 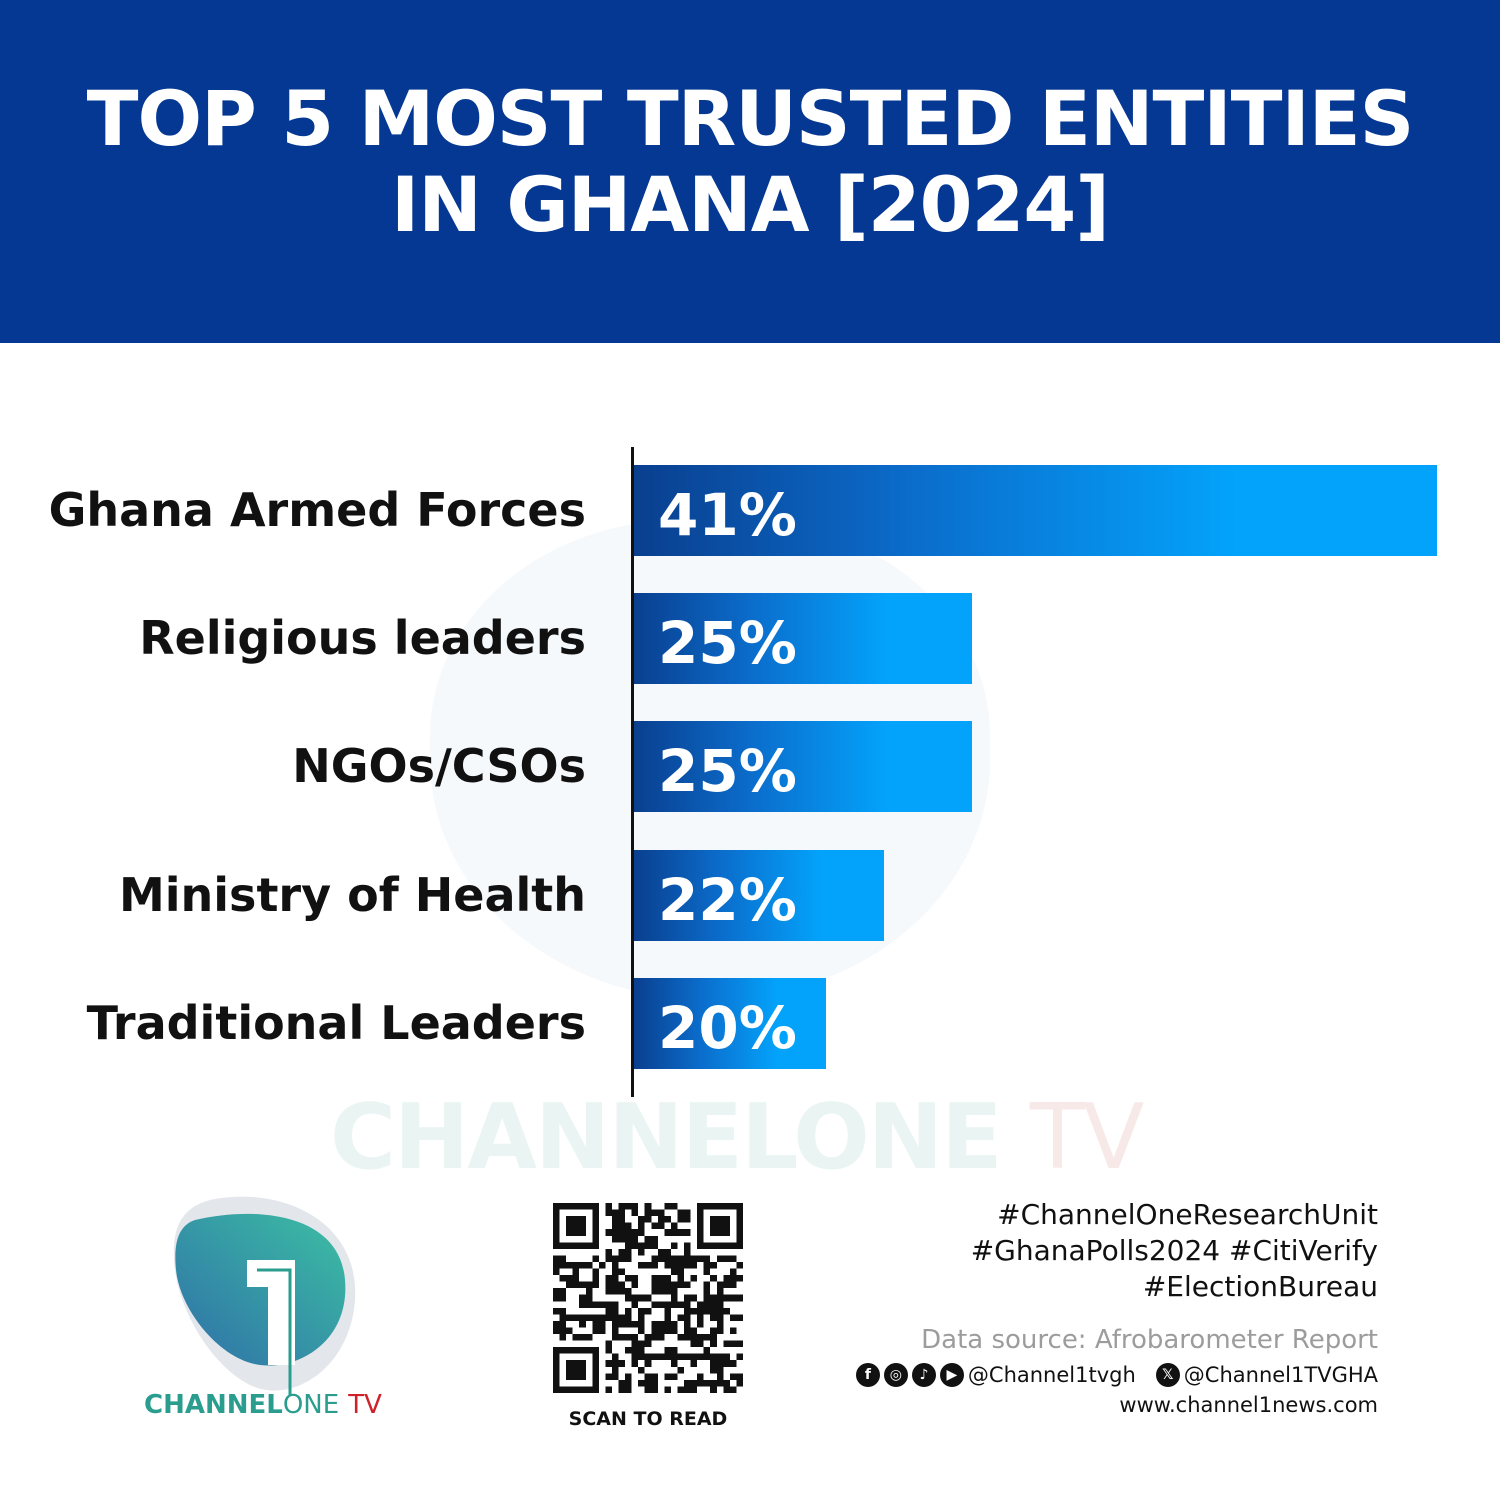 I want to click on value-label: 22%, so click(x=727, y=900).